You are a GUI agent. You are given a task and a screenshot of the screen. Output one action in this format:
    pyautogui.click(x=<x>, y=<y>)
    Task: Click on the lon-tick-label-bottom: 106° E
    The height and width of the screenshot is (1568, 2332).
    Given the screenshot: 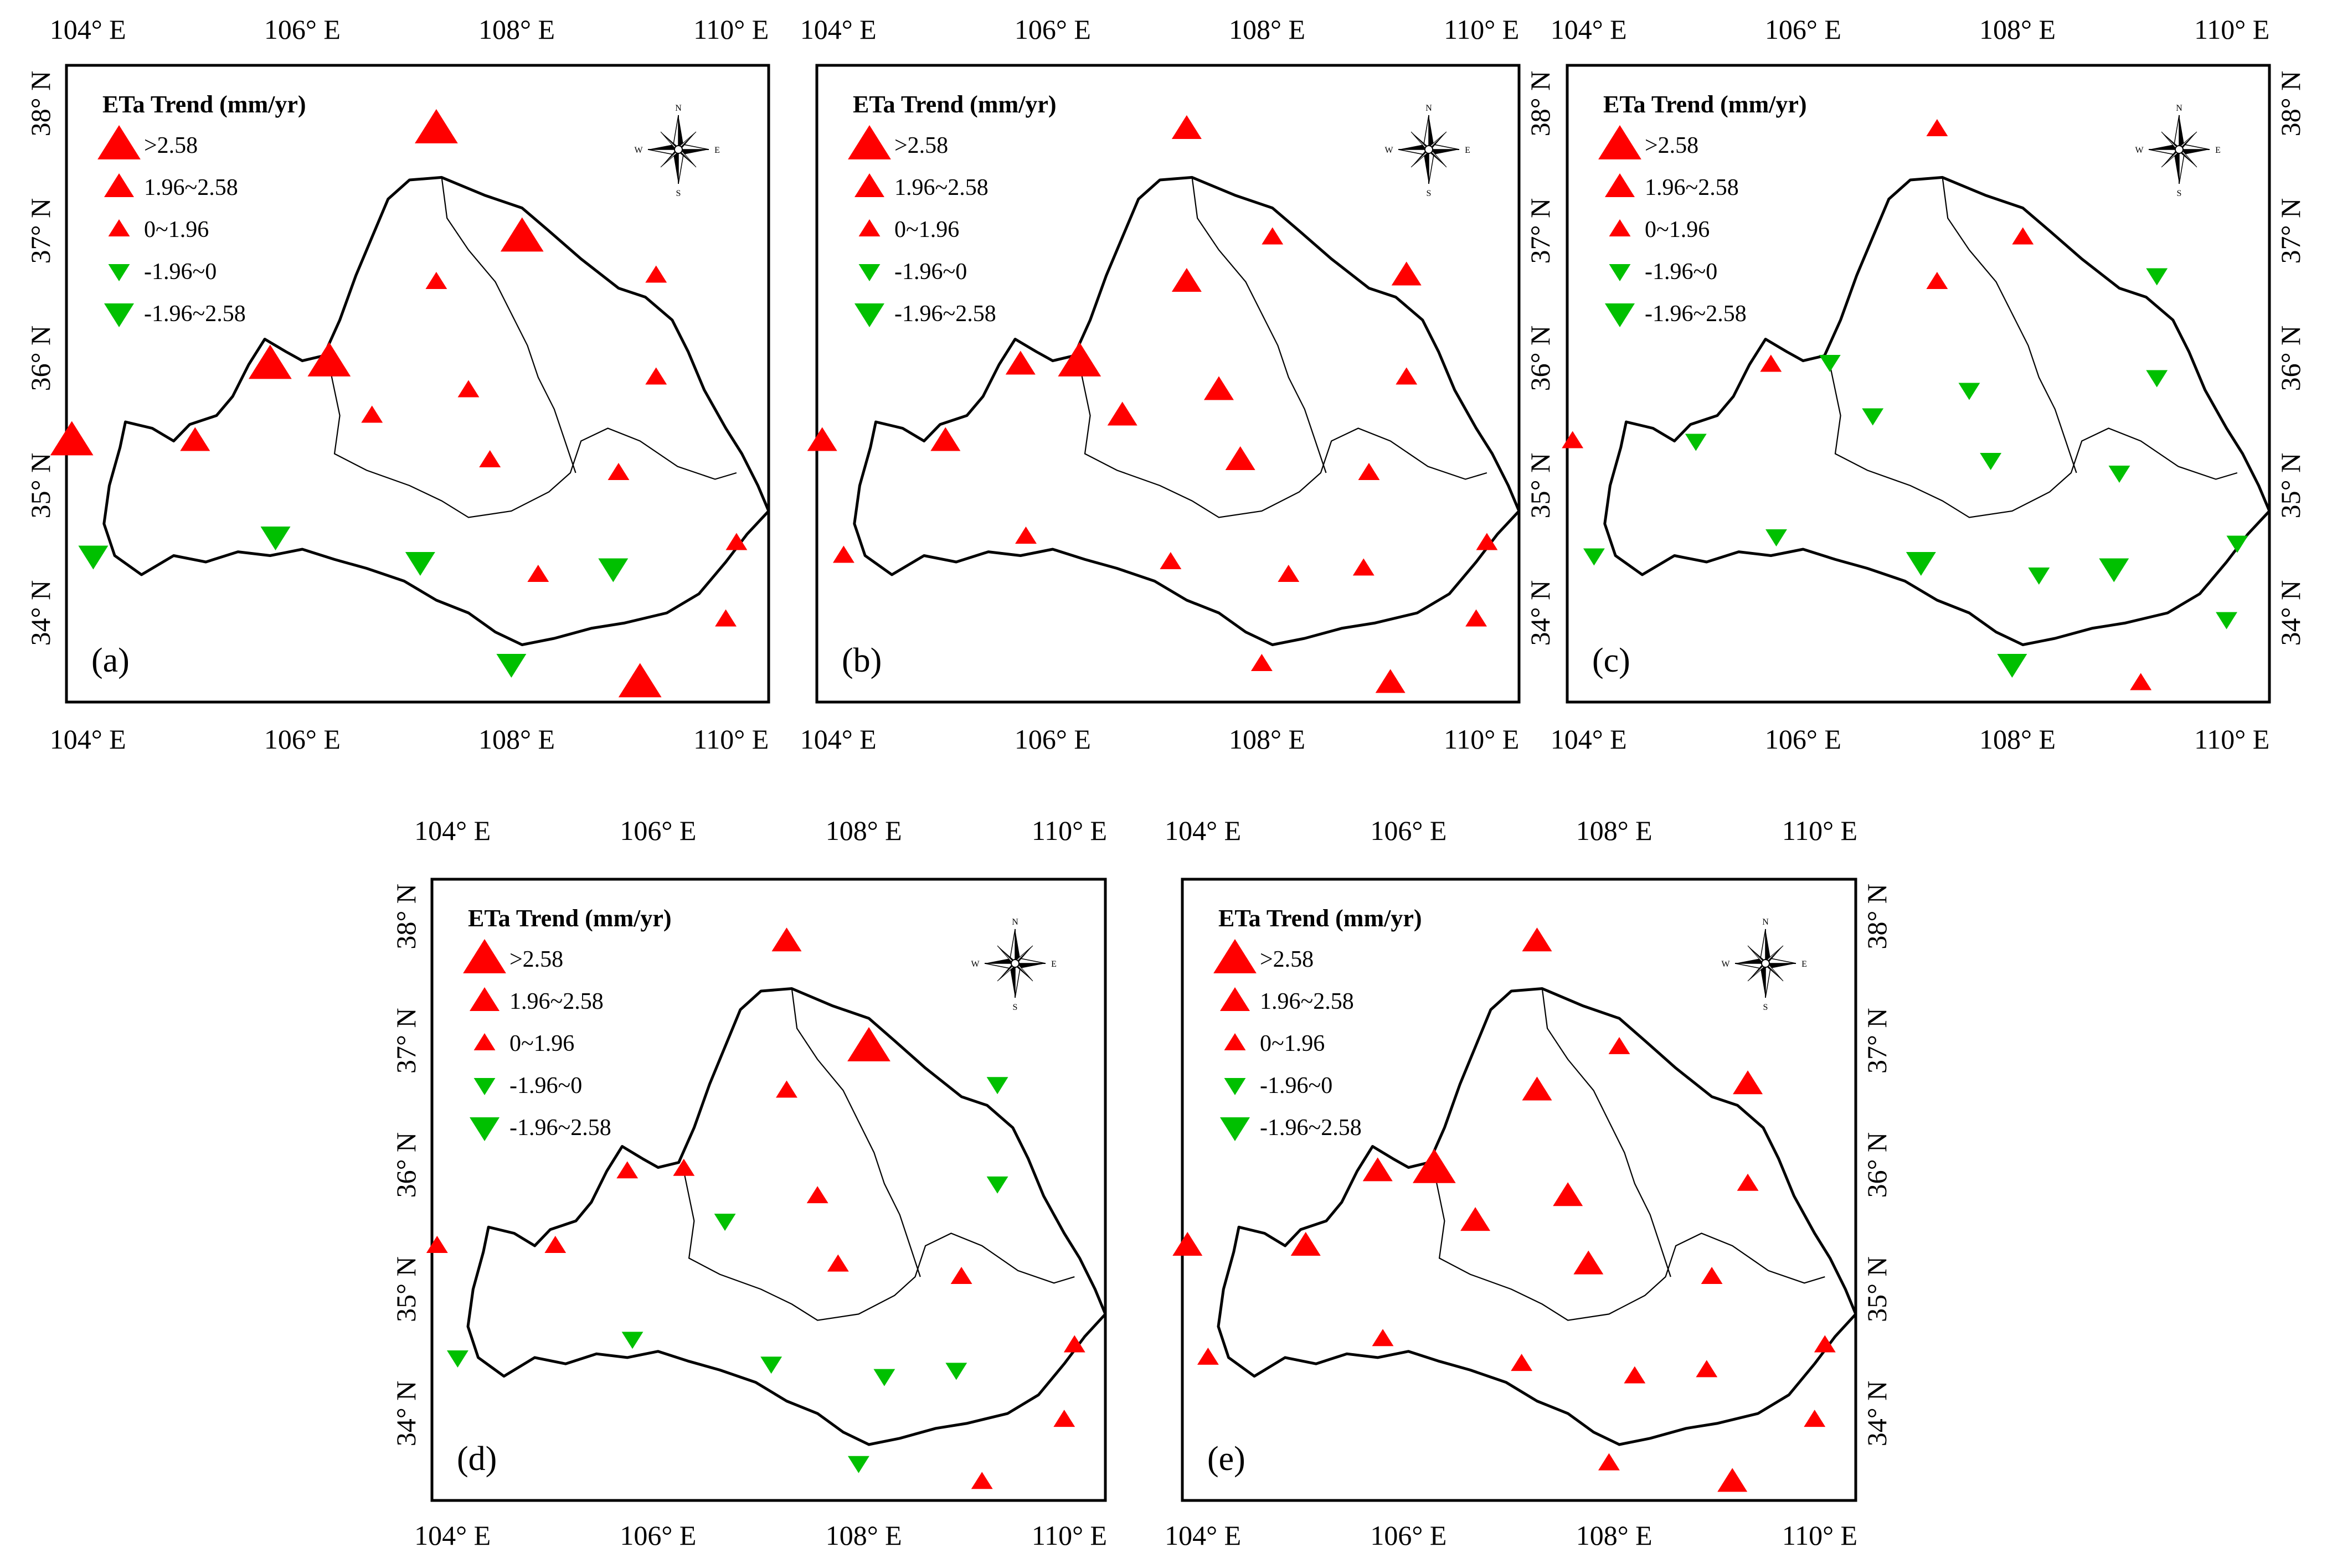 What is the action you would take?
    pyautogui.click(x=658, y=1535)
    